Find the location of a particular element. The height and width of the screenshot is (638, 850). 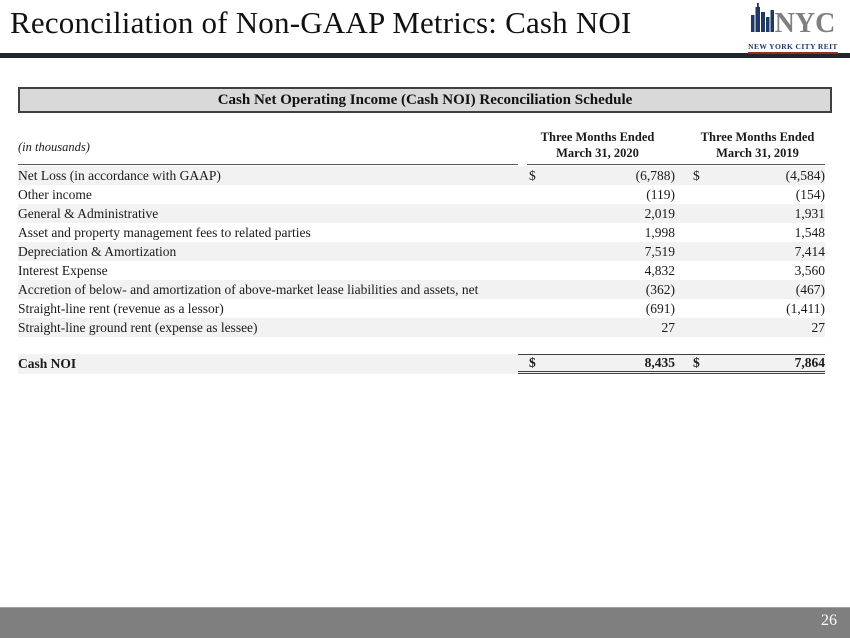

cell-2019: (154) is located at coordinates (757, 194).